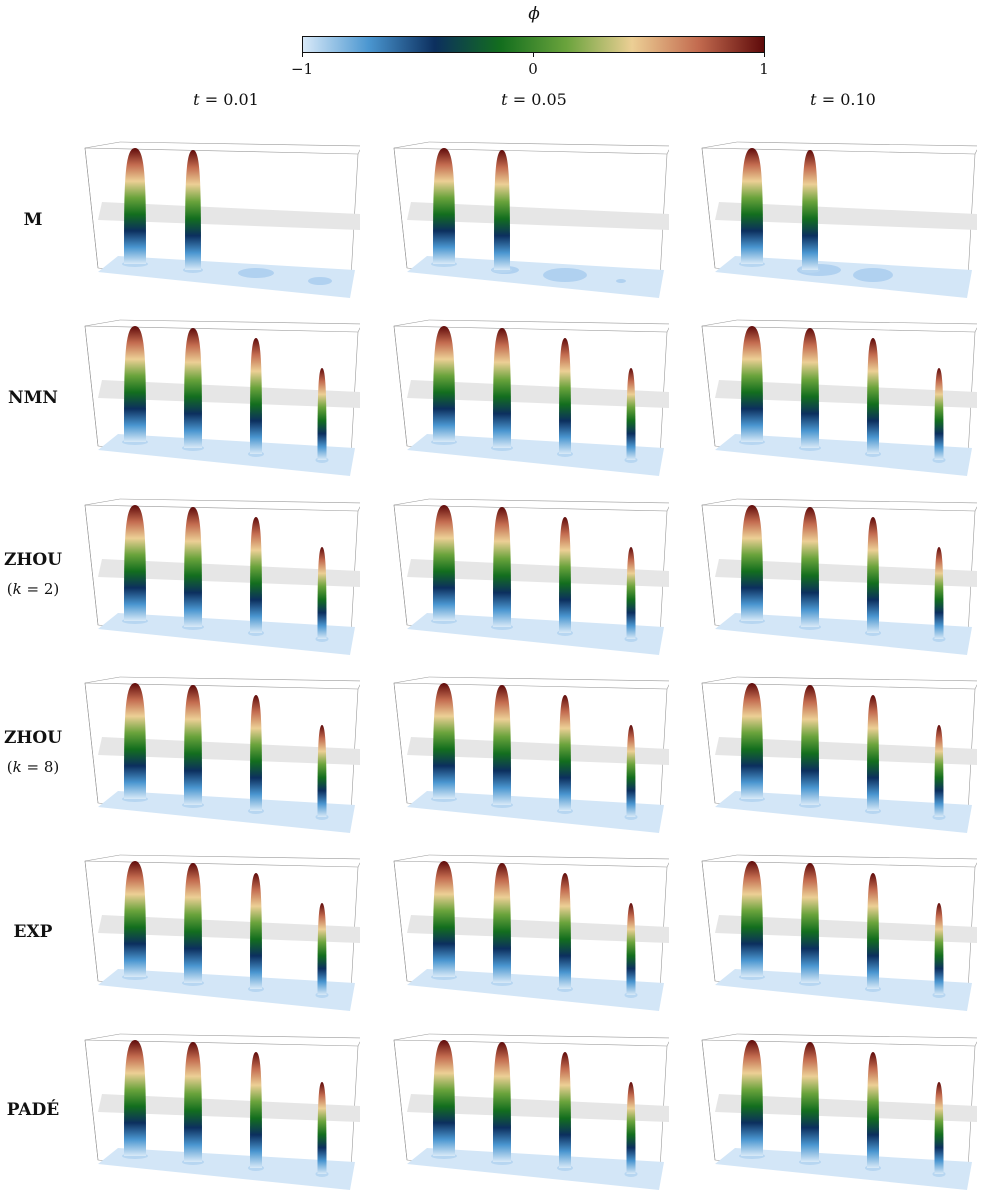 This screenshot has width=997, height=1201. Describe the element at coordinates (529, 755) in the screenshot. I see `surface-plot-r4-c2` at that location.